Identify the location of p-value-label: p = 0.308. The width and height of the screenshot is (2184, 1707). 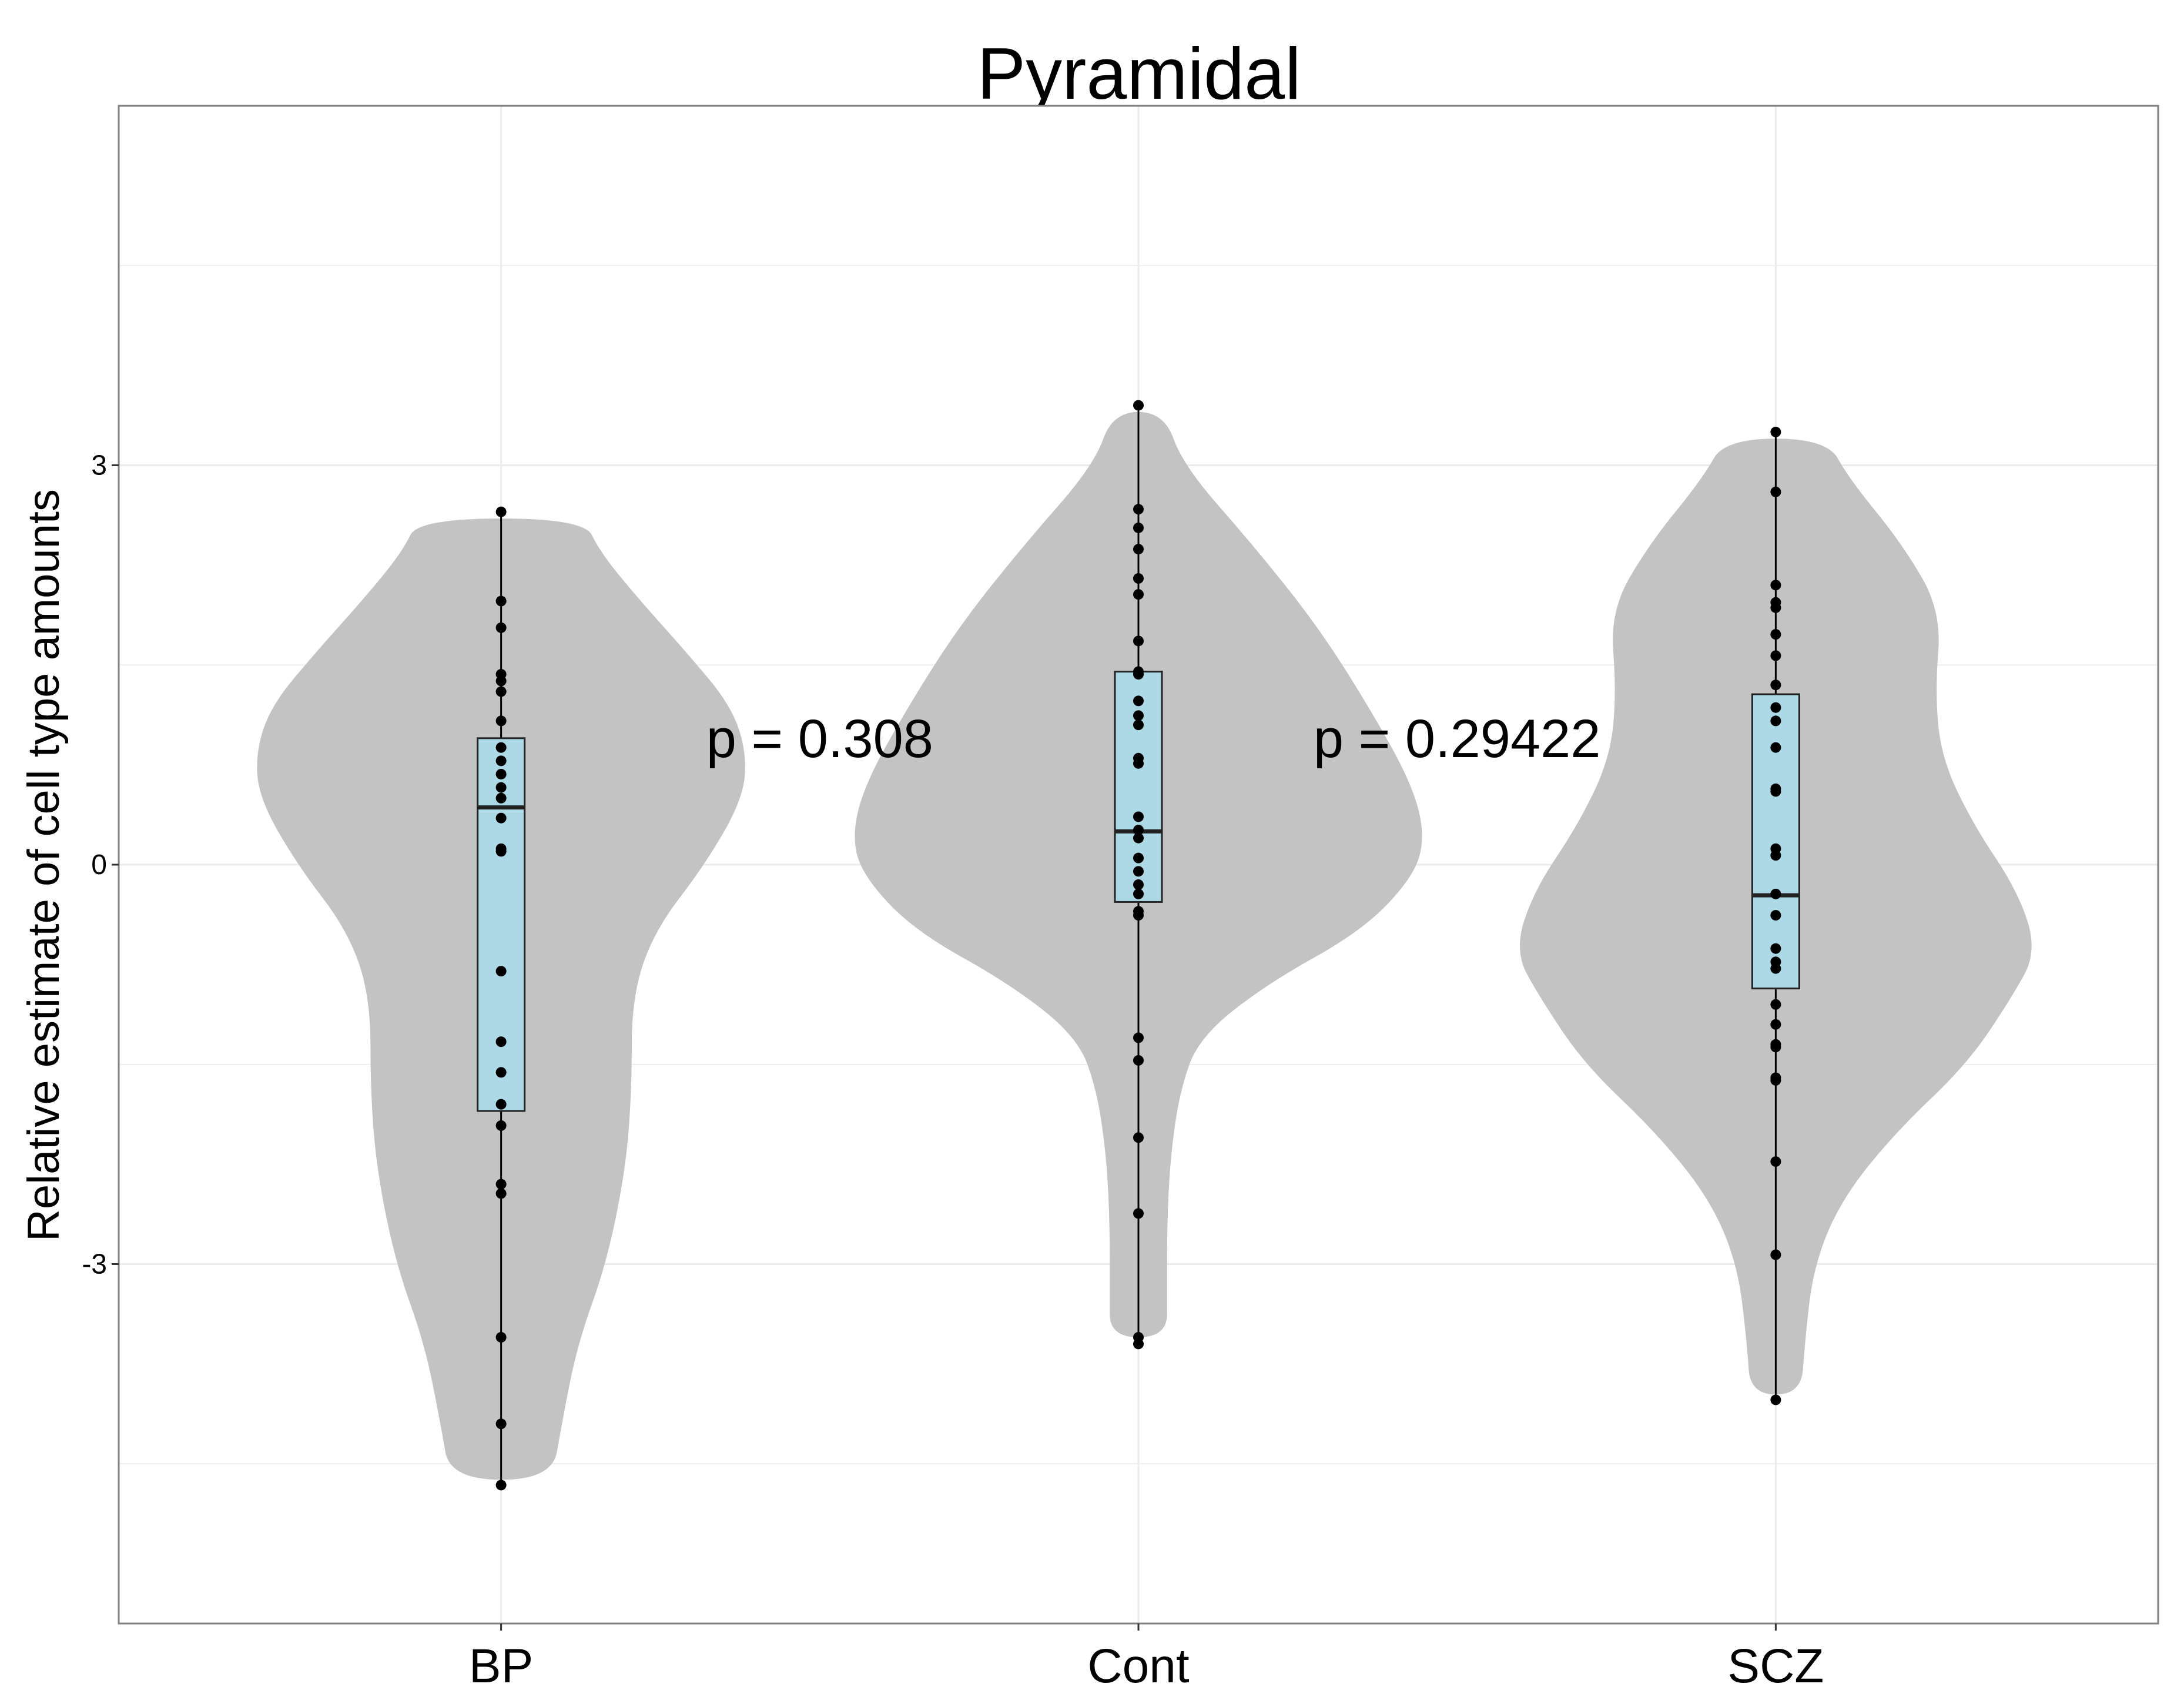
(819, 739).